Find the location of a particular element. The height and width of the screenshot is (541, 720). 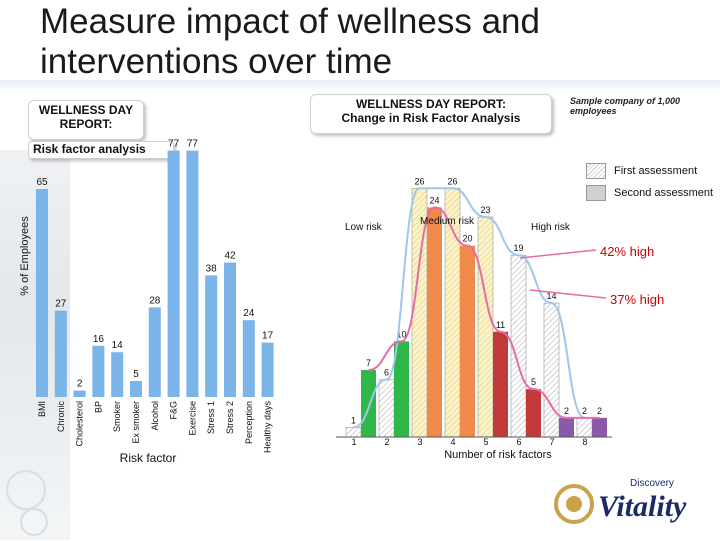

header-band is located at coordinates (360, 86).